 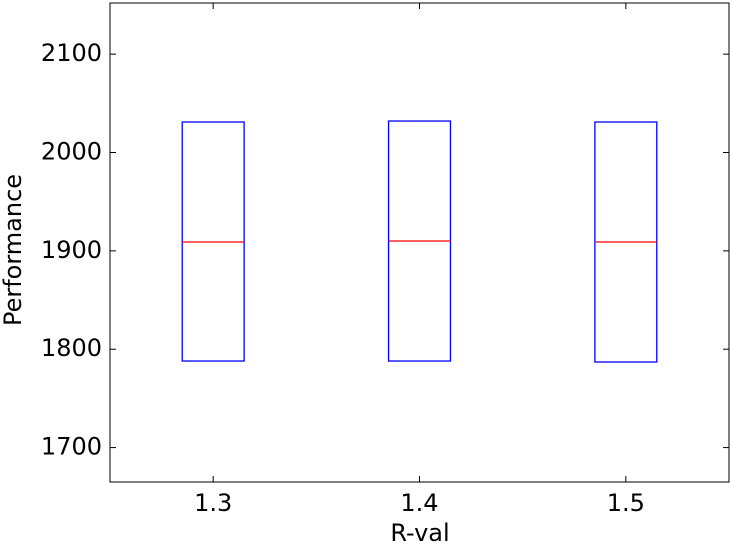 What do you see at coordinates (13, 250) in the screenshot?
I see `y-axis-label: Performance` at bounding box center [13, 250].